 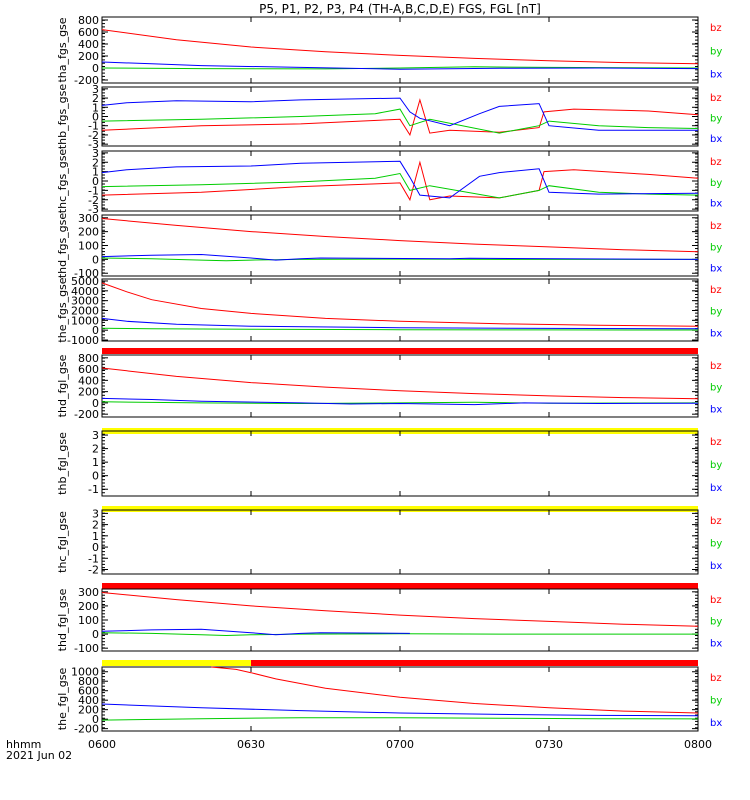 I want to click on status-bar-red, so click(x=400, y=351).